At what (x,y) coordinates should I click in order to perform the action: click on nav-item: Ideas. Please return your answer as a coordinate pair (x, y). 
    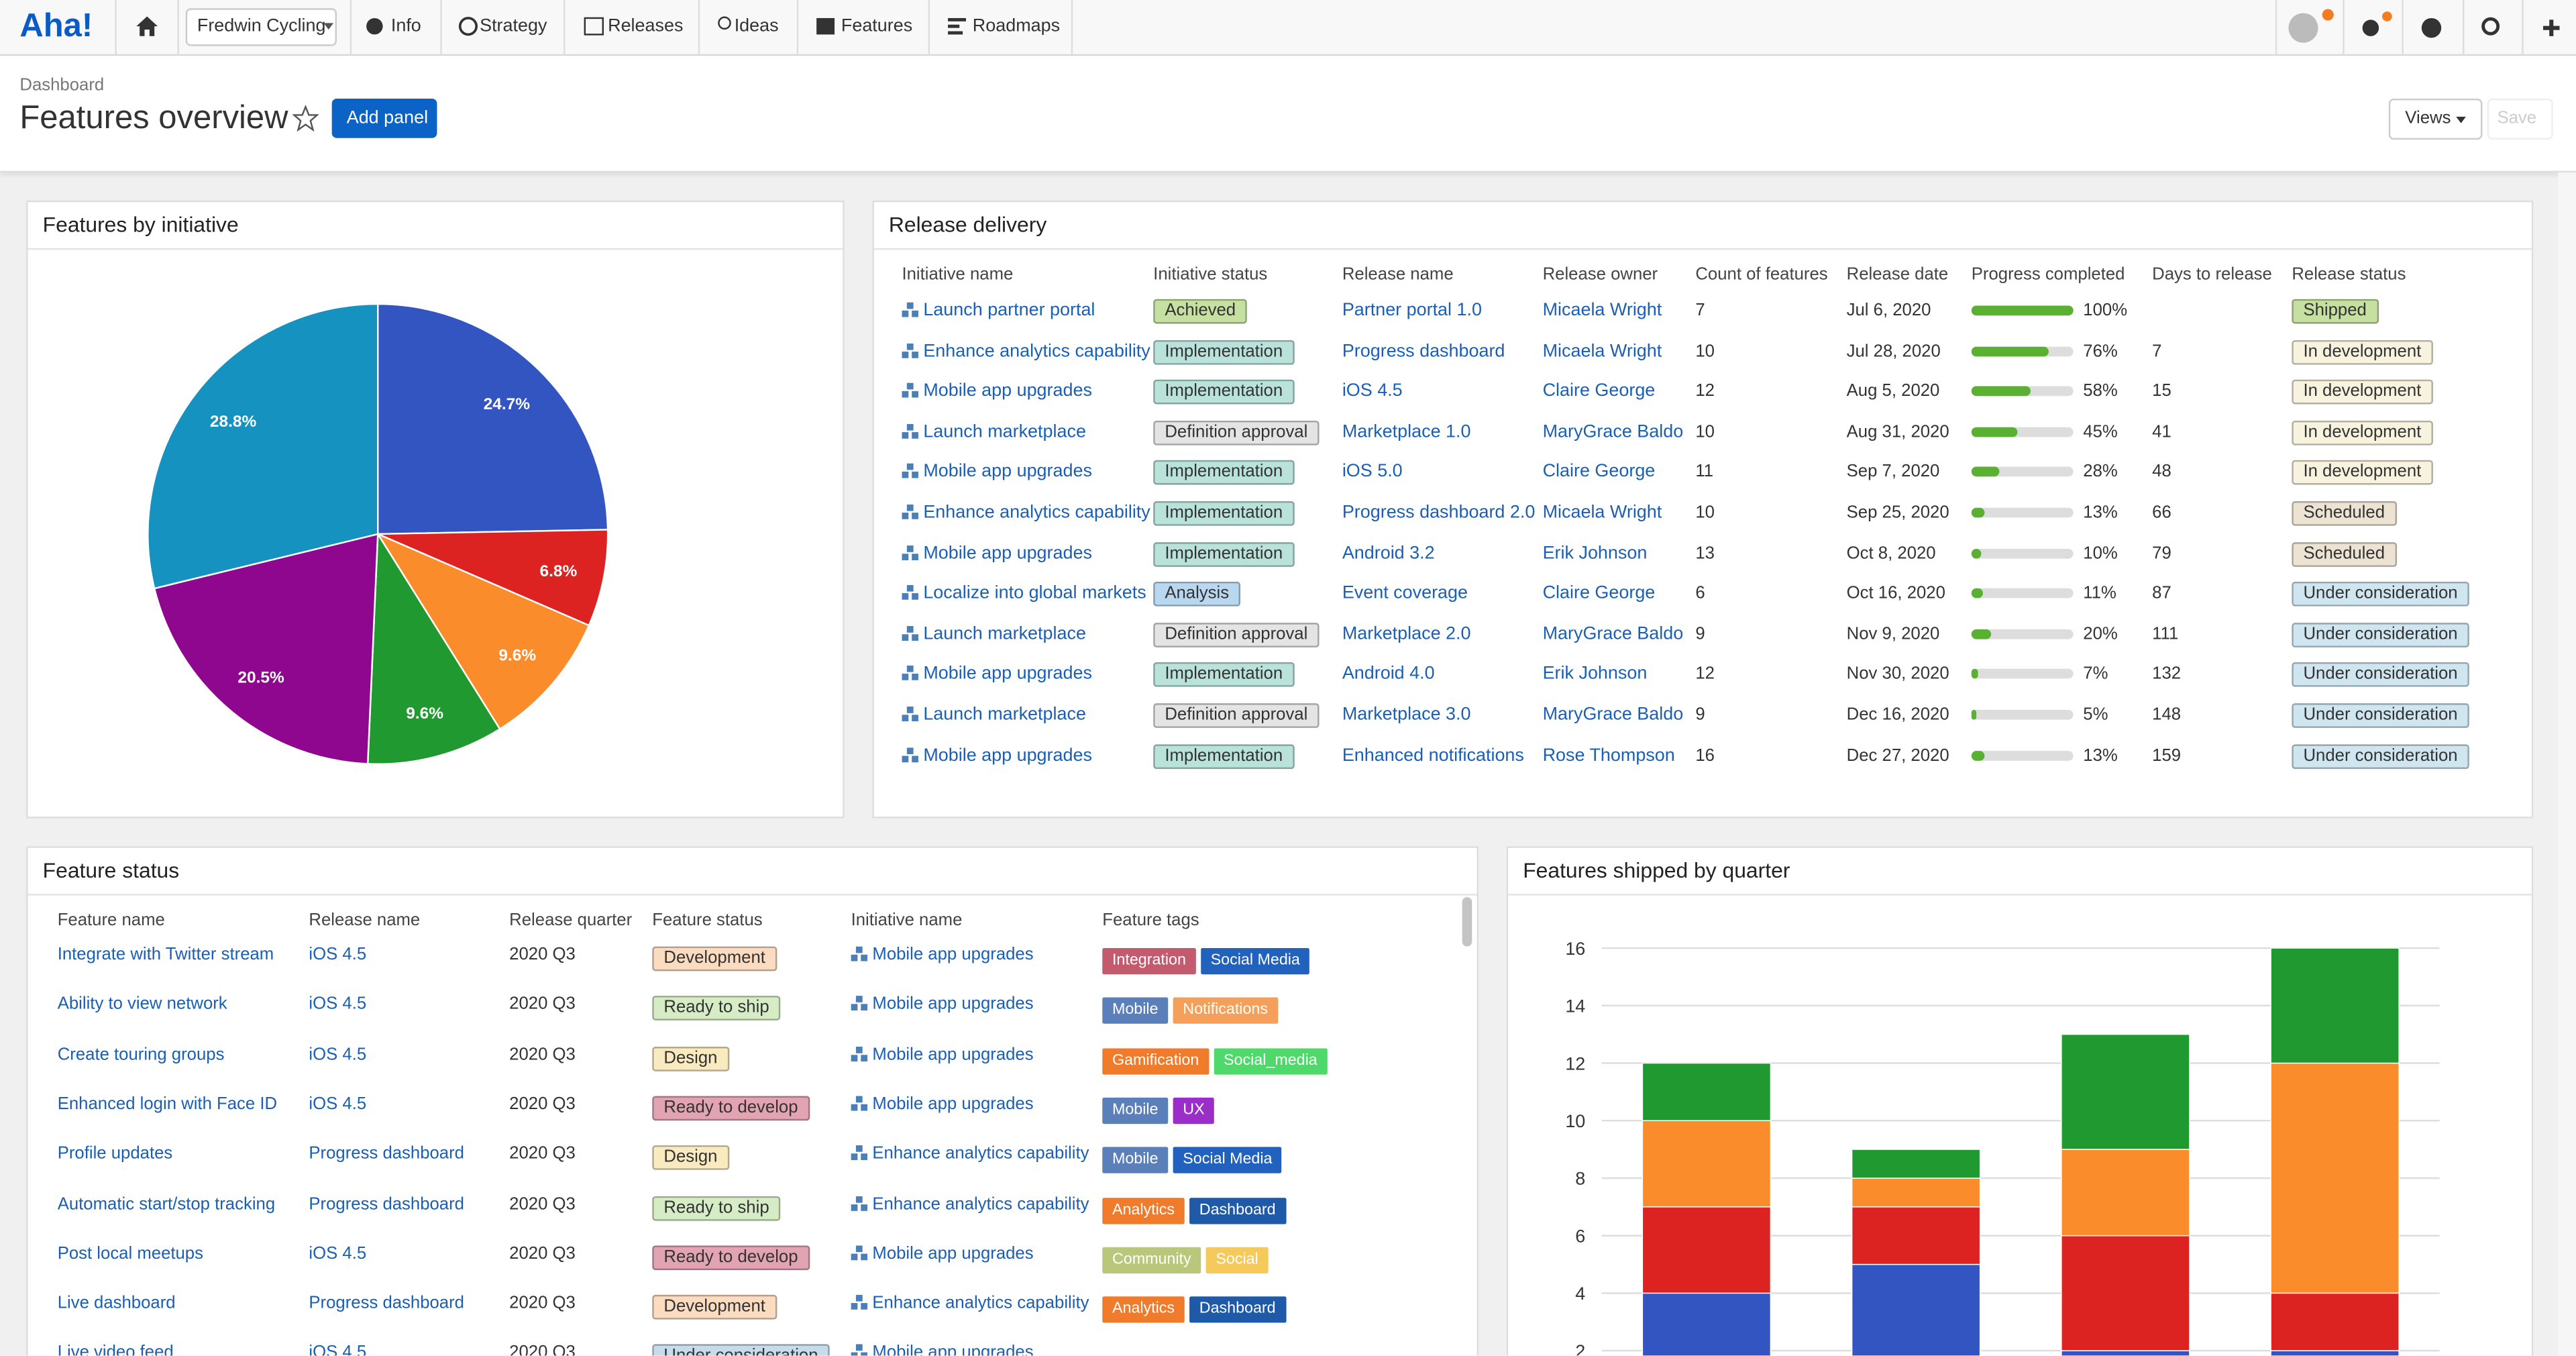
    Looking at the image, I should click on (756, 26).